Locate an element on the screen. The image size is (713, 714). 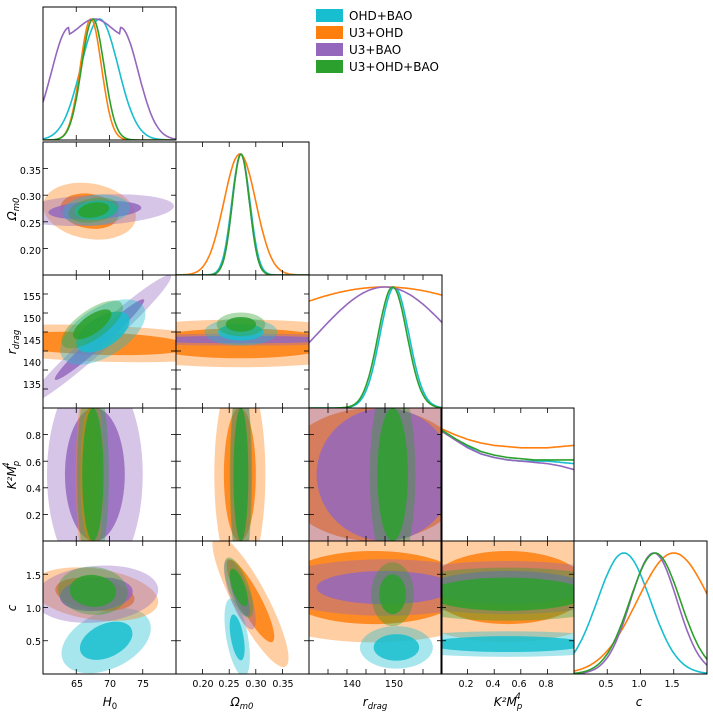
contour-68-u-ohd is located at coordinates (242, 343).